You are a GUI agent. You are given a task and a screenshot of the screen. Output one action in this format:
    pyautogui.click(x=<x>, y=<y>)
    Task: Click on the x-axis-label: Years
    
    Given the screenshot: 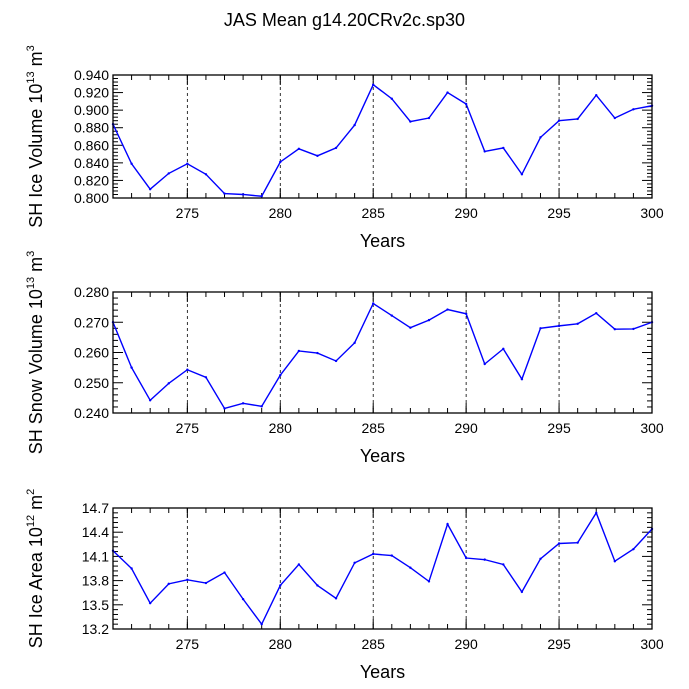 What is the action you would take?
    pyautogui.click(x=382, y=456)
    